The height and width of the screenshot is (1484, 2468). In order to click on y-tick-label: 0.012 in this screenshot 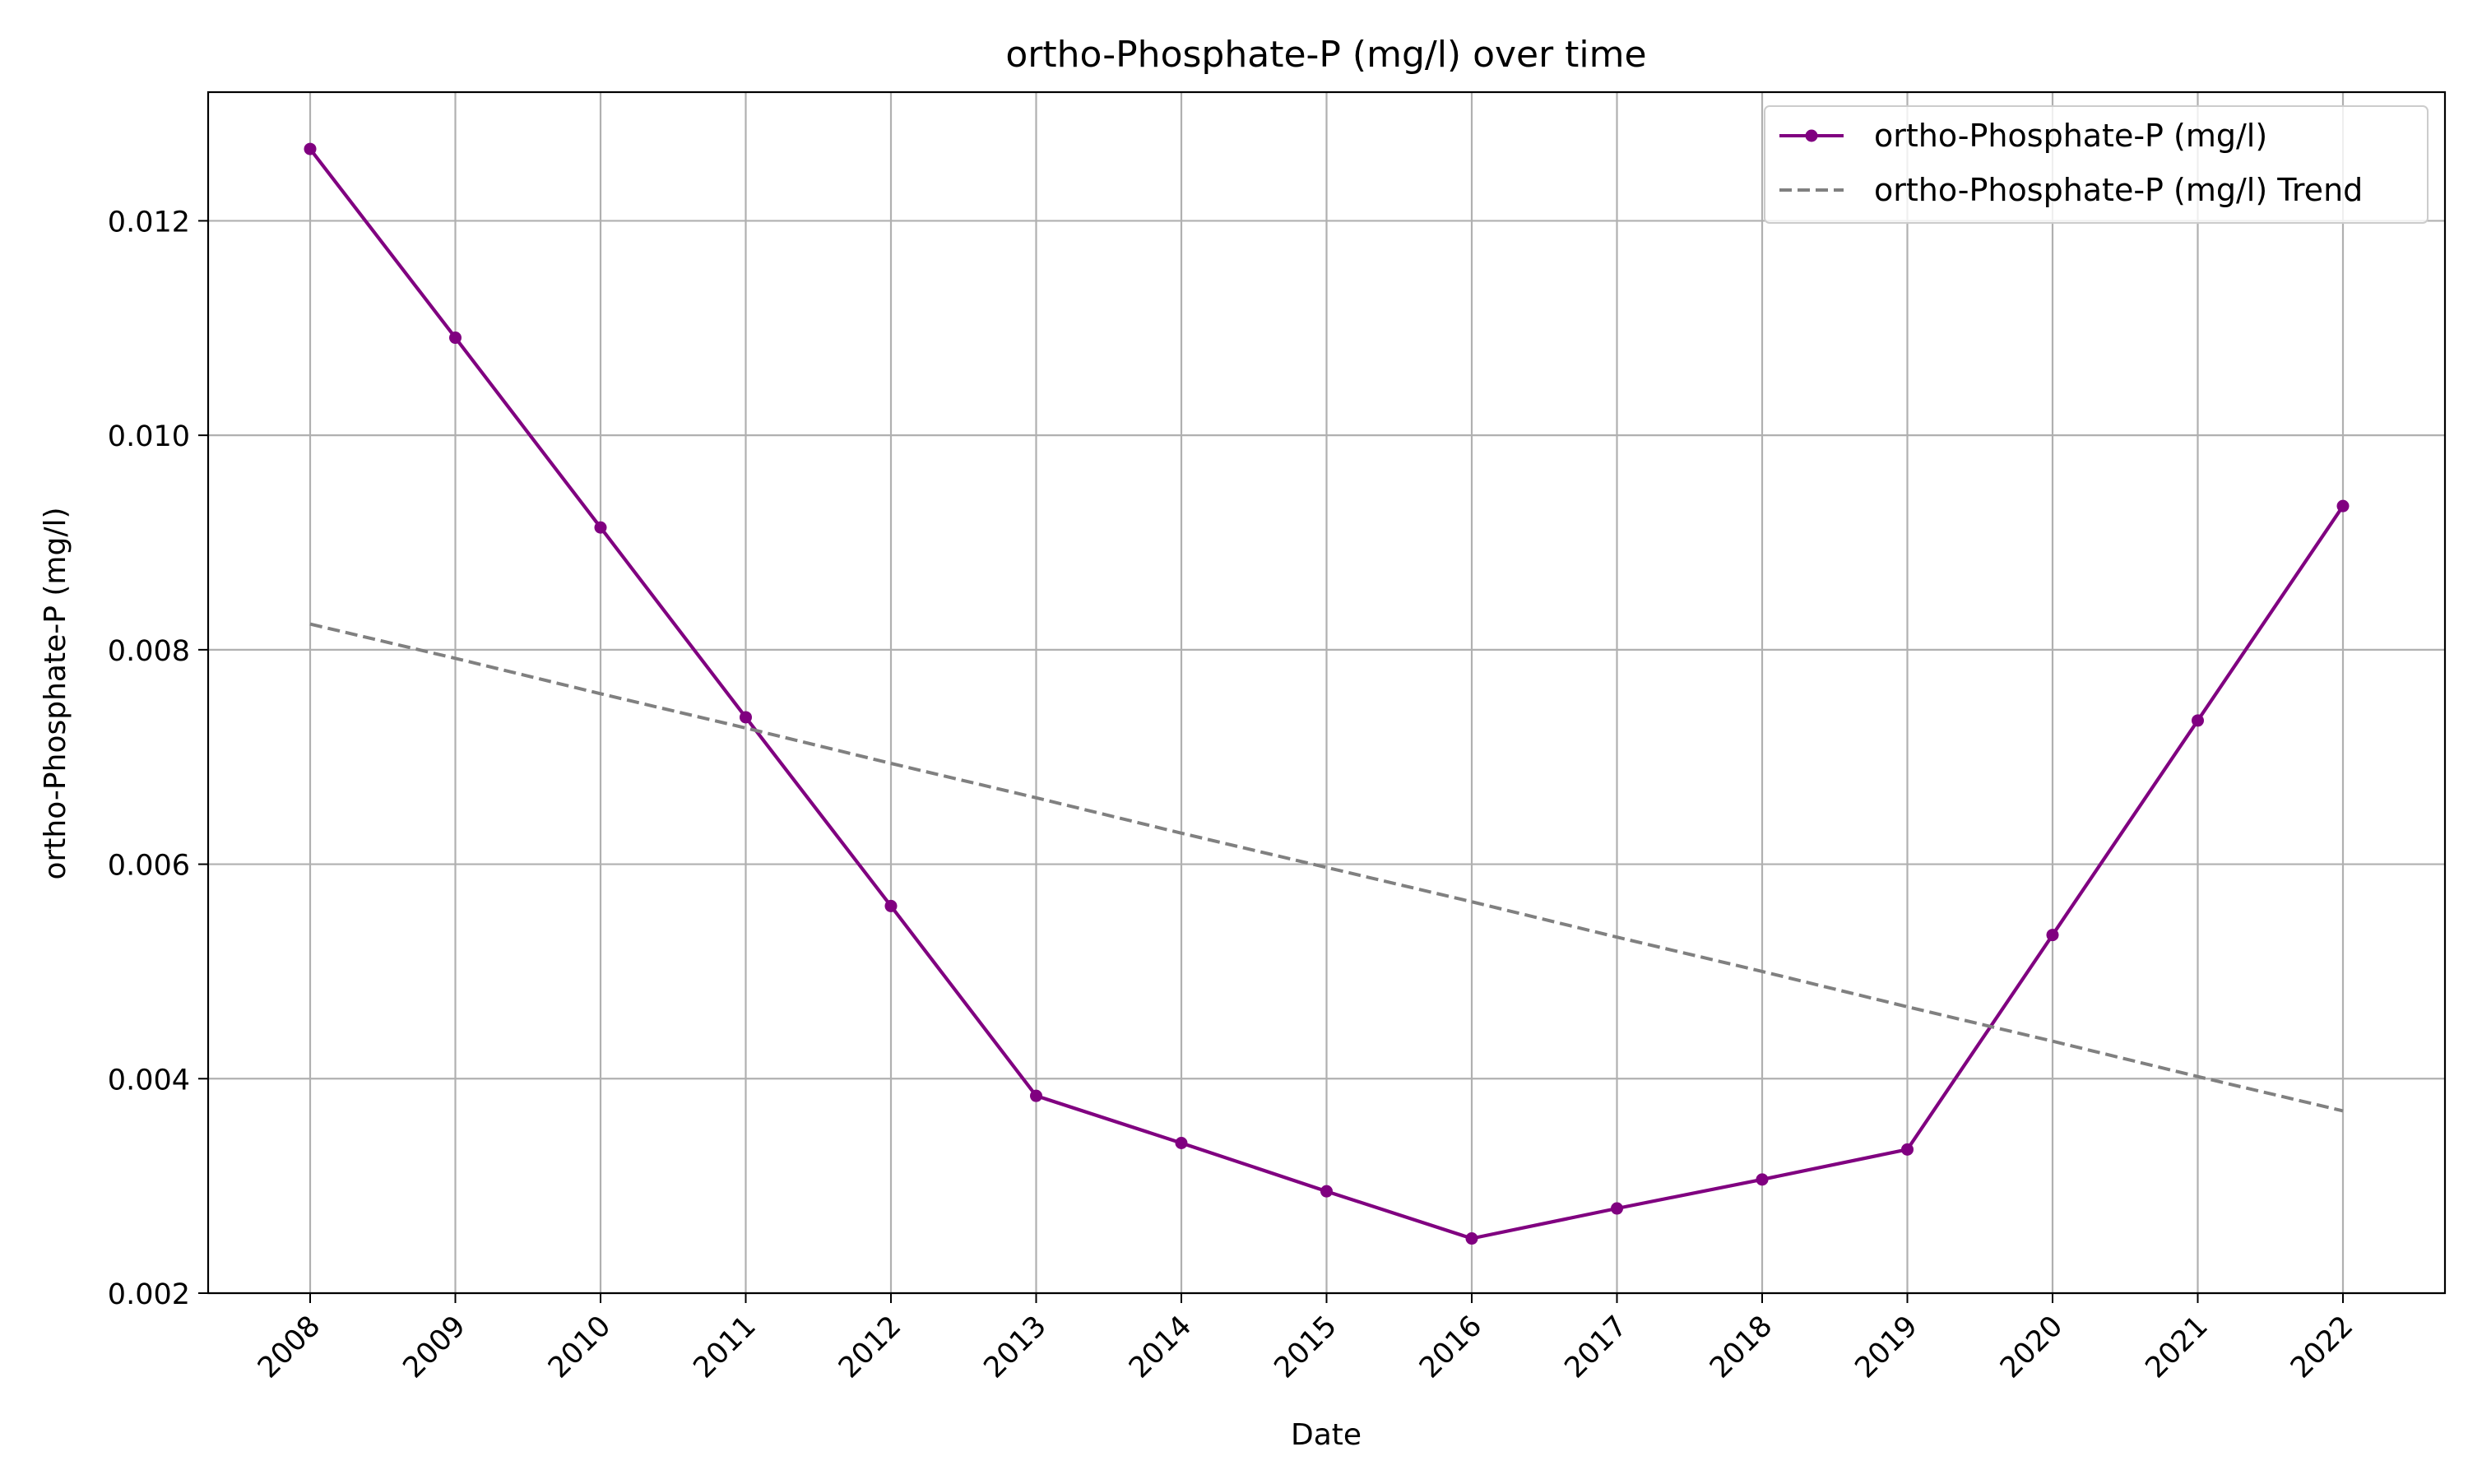, I will do `click(149, 222)`.